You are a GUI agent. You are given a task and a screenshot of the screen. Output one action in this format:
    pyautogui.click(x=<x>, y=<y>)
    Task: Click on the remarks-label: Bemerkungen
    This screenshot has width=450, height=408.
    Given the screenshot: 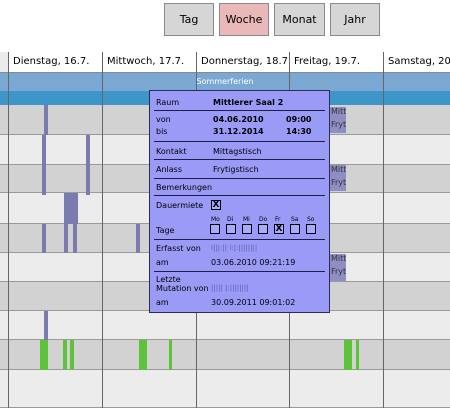 What is the action you would take?
    pyautogui.click(x=184, y=187)
    